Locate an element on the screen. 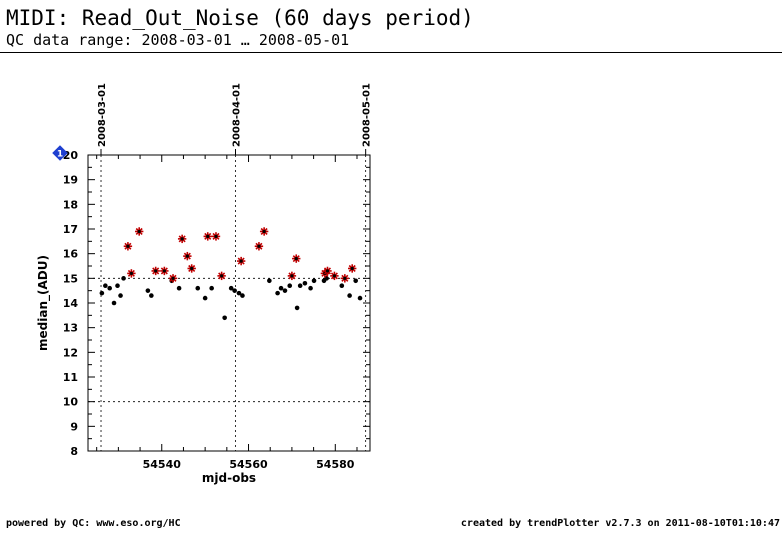  y-tick-label: 11 is located at coordinates (70, 377).